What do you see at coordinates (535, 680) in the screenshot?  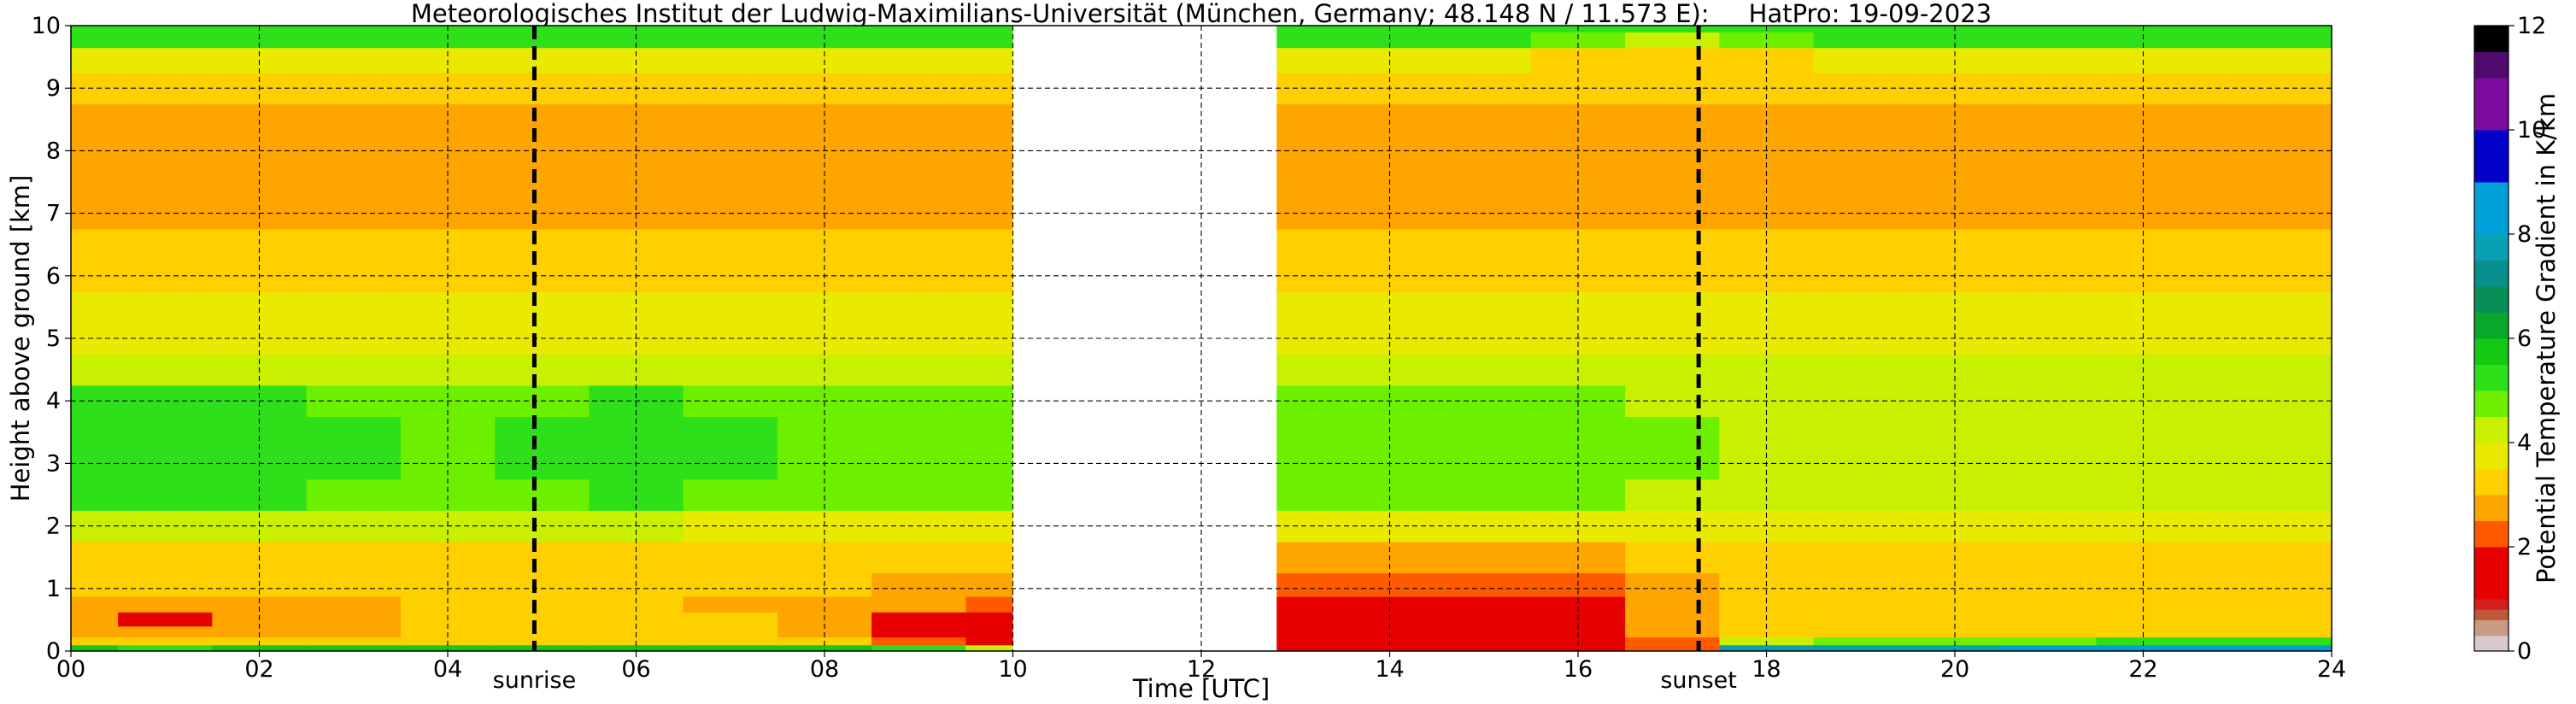 I see `sunrise-label: sunrise` at bounding box center [535, 680].